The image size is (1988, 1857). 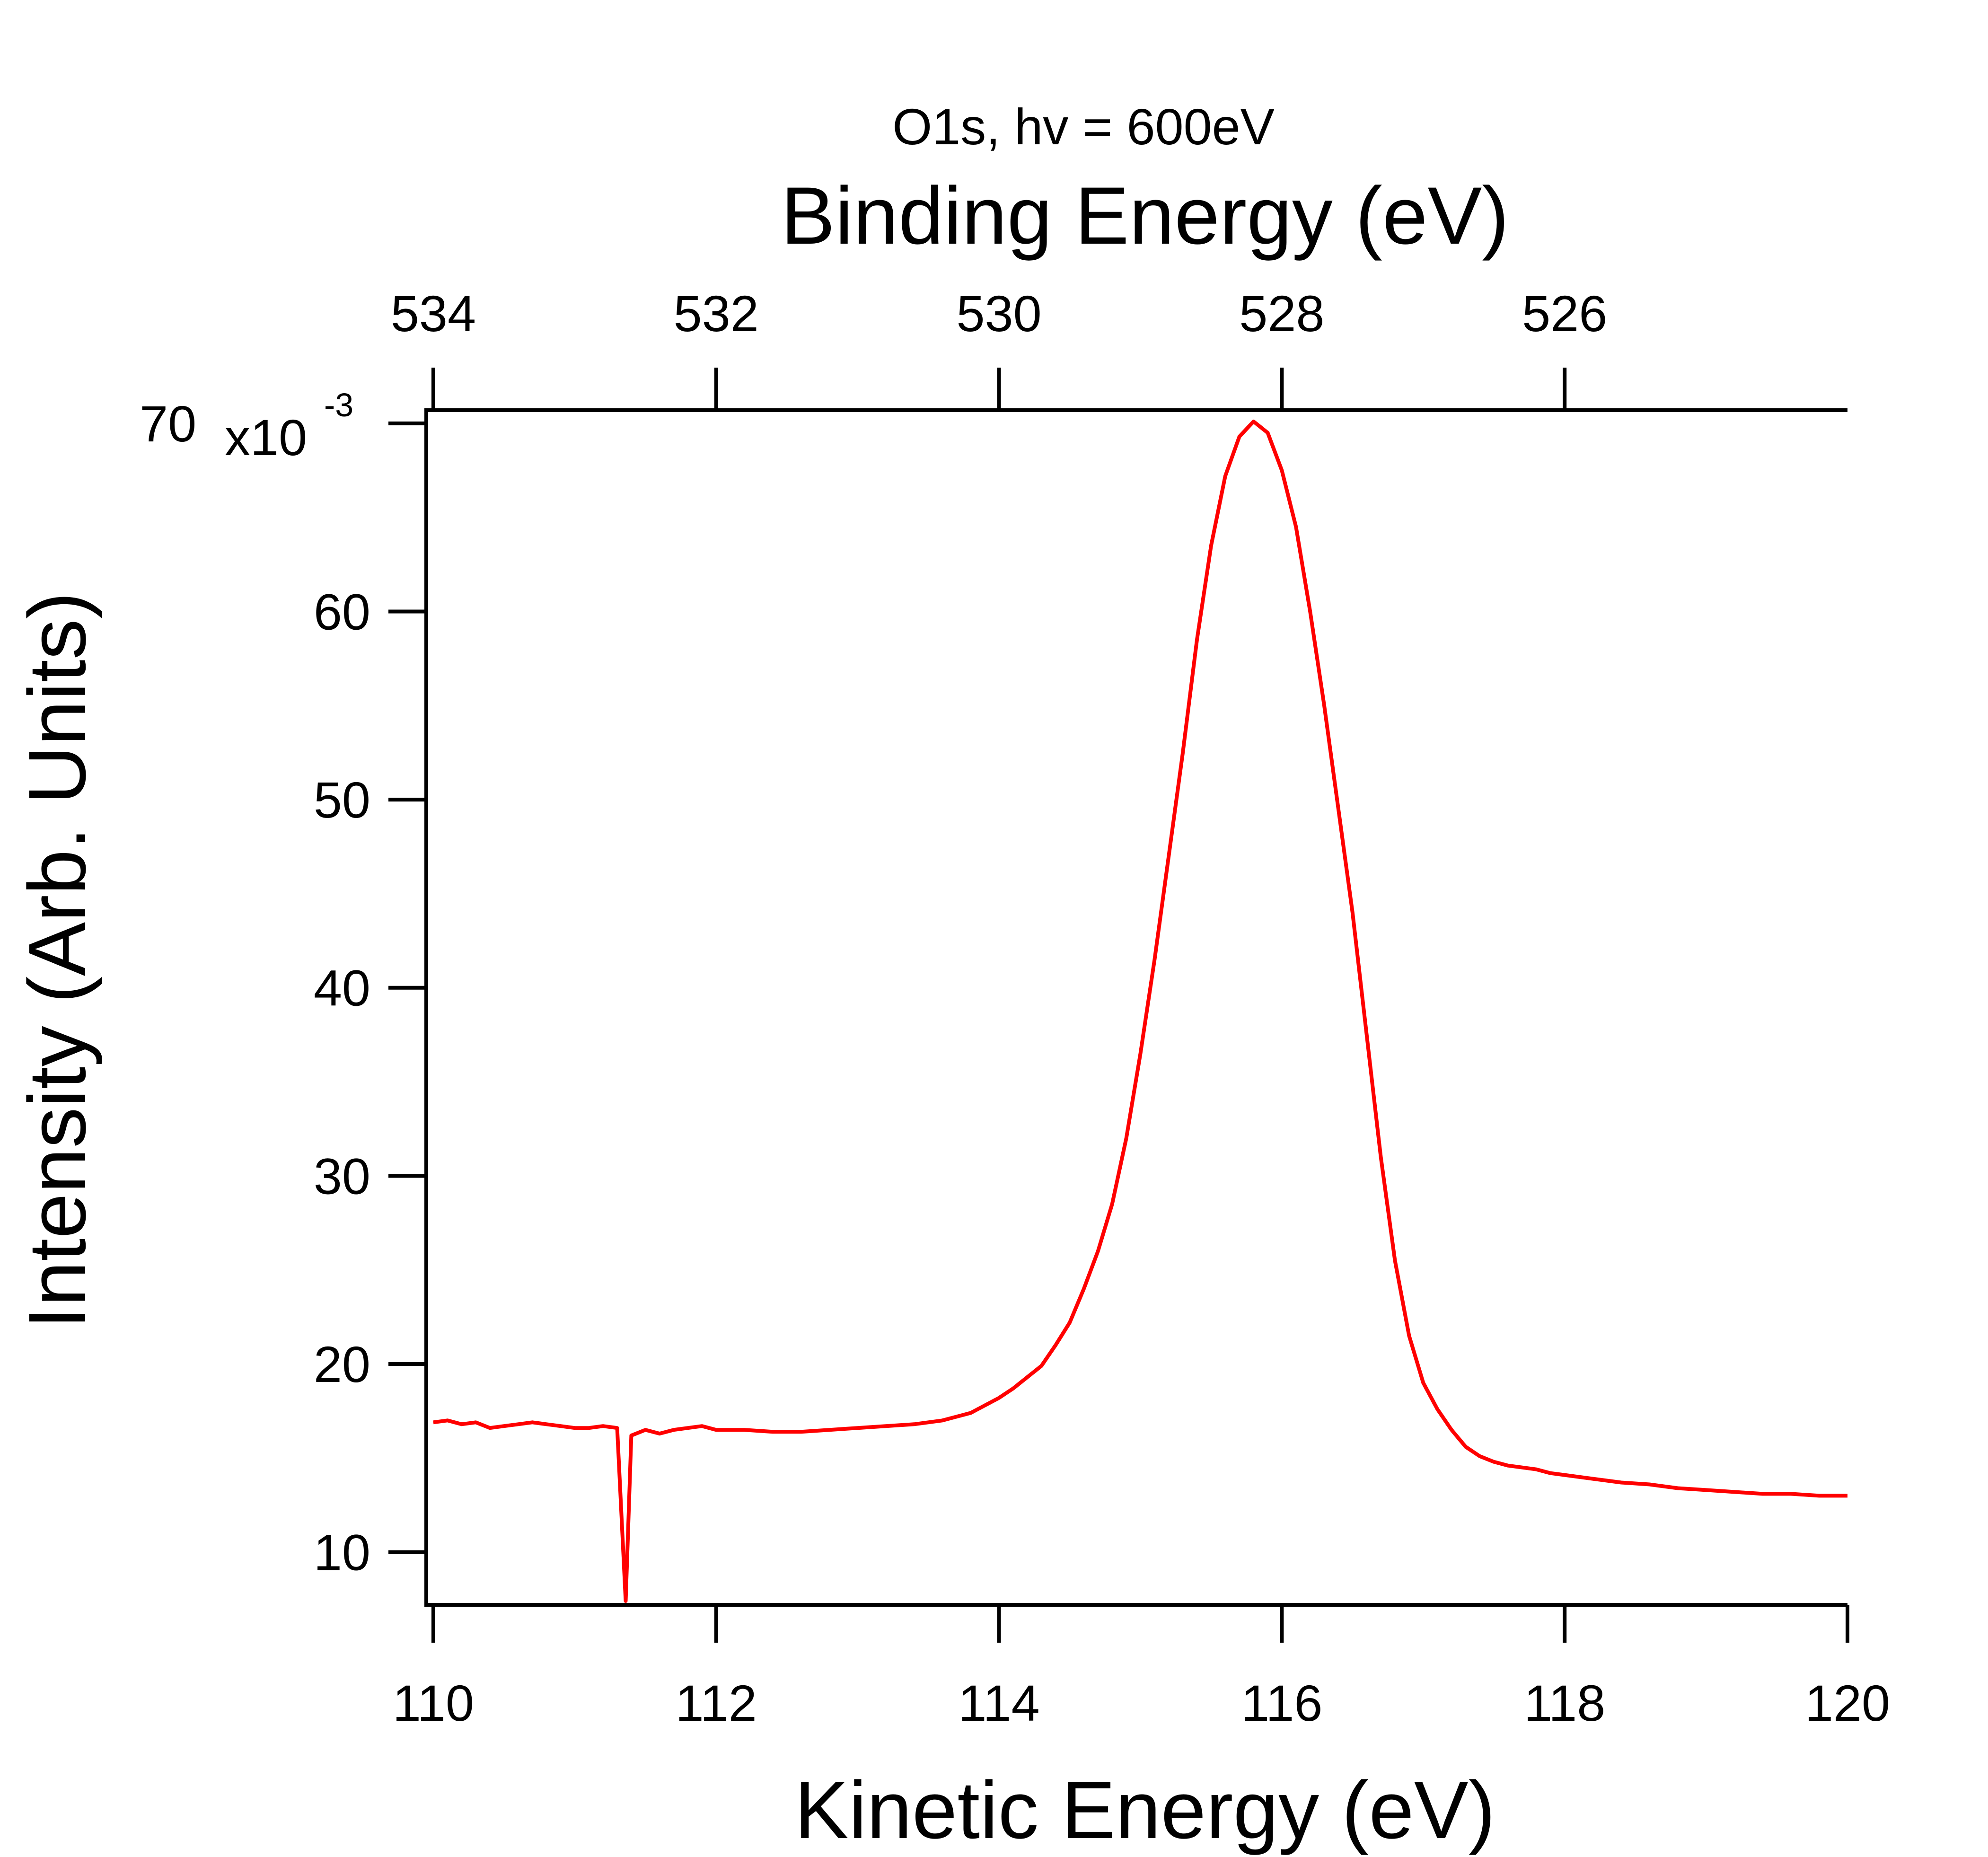 I want to click on x-tick-label: 120, so click(x=1847, y=1703).